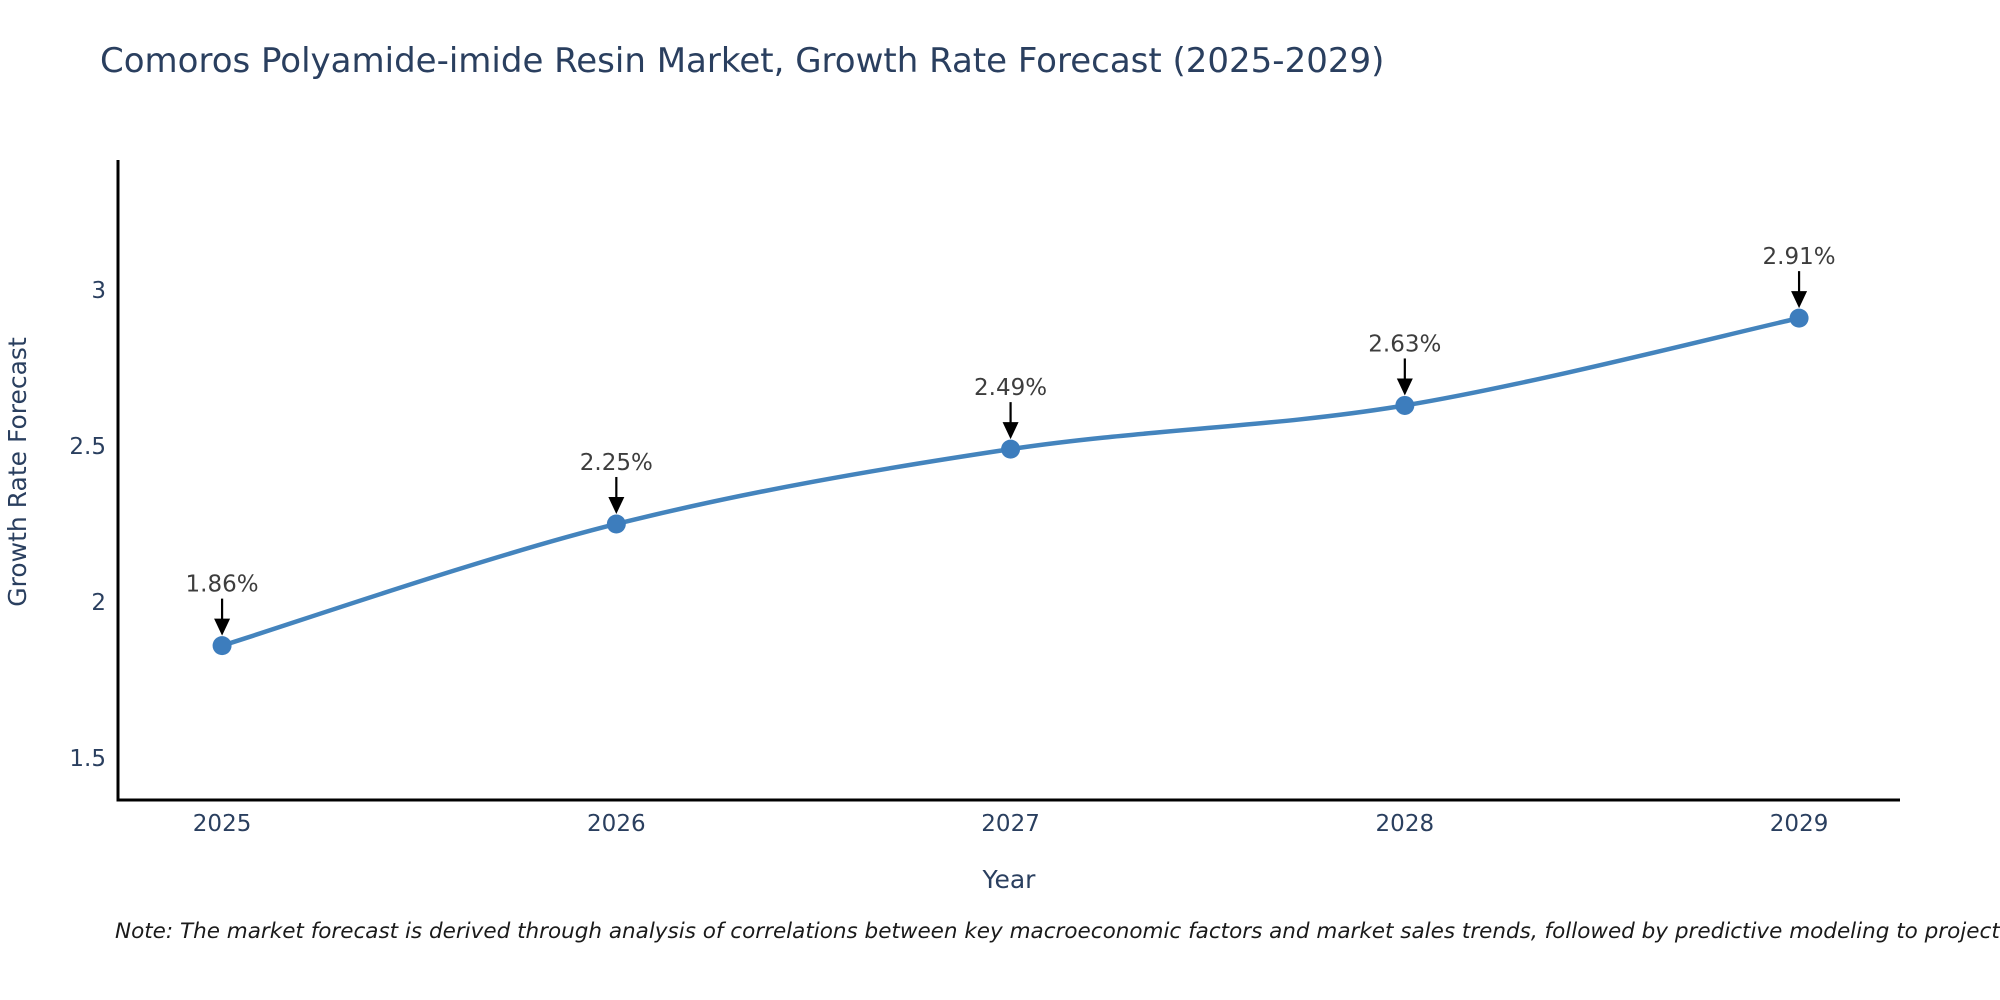  Describe the element at coordinates (1009, 879) in the screenshot. I see `x-axis-title: Year` at that location.